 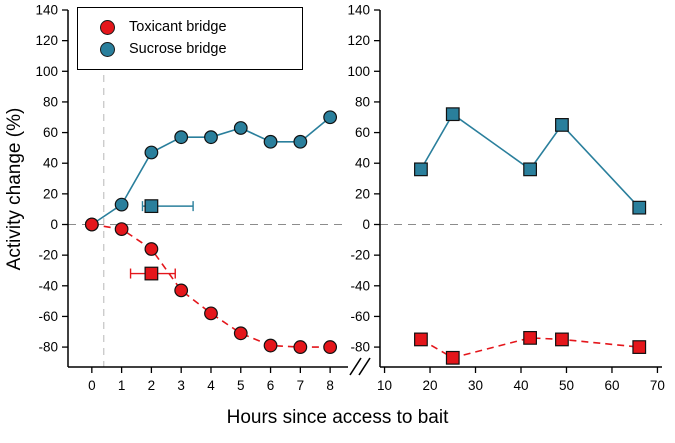 I want to click on x-tick-label: 30, so click(x=475, y=385).